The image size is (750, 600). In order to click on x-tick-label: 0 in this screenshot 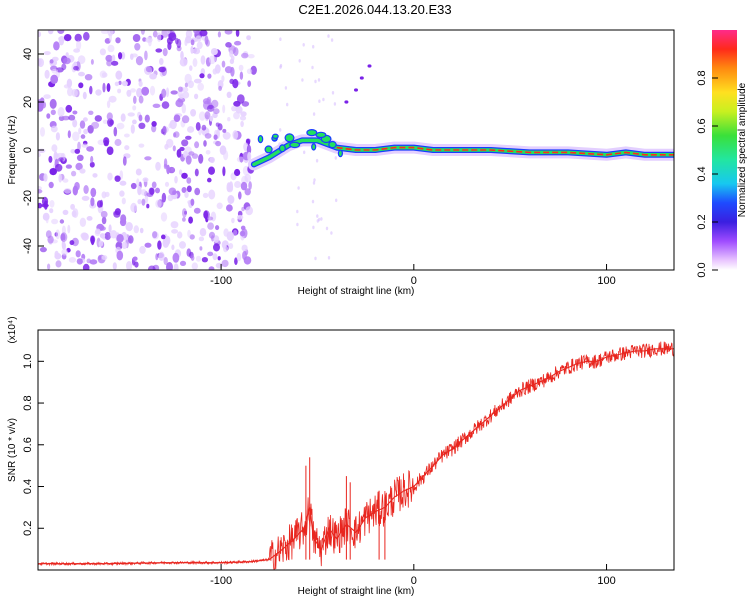, I will do `click(414, 581)`.